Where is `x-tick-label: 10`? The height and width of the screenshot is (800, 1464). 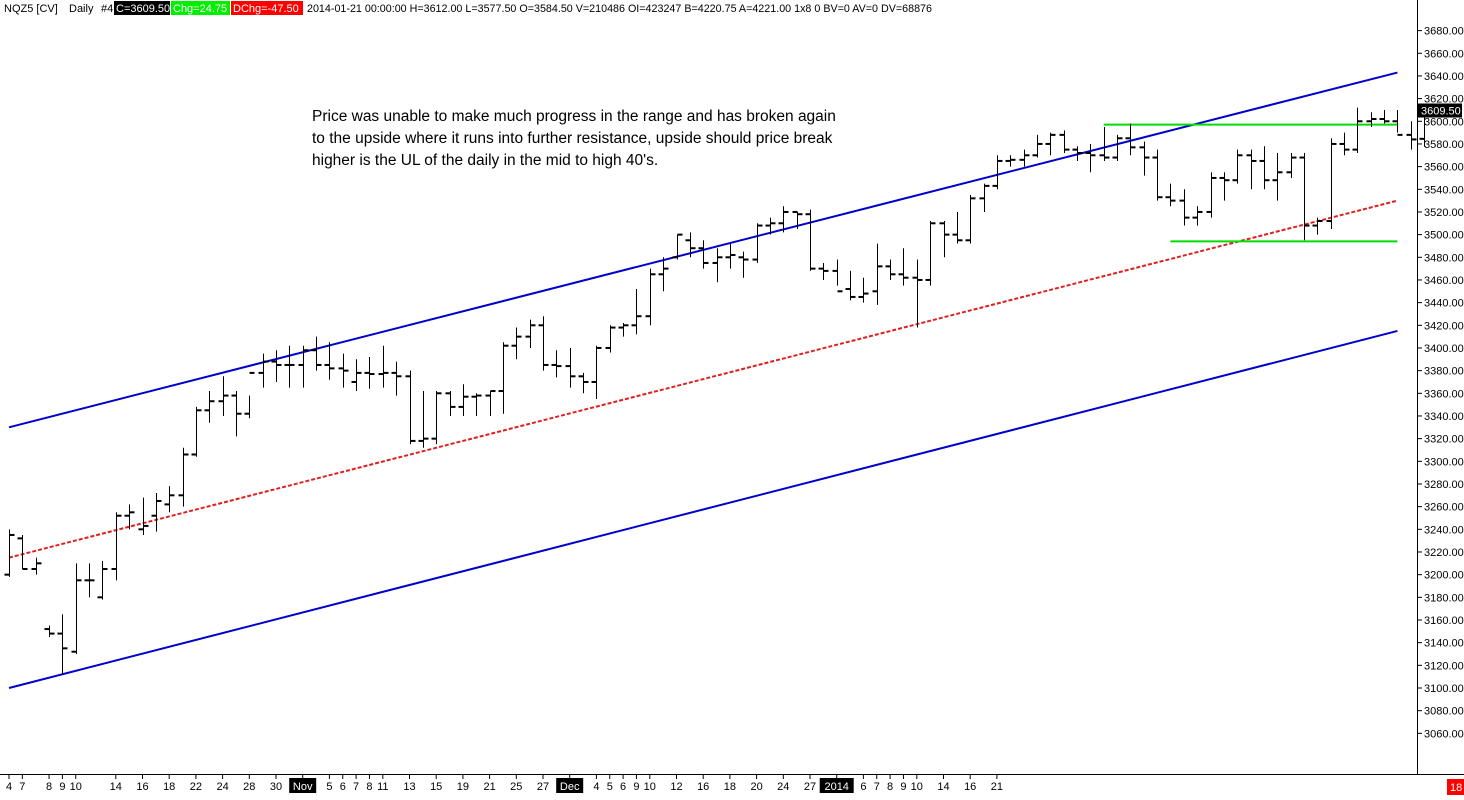 x-tick-label: 10 is located at coordinates (76, 787).